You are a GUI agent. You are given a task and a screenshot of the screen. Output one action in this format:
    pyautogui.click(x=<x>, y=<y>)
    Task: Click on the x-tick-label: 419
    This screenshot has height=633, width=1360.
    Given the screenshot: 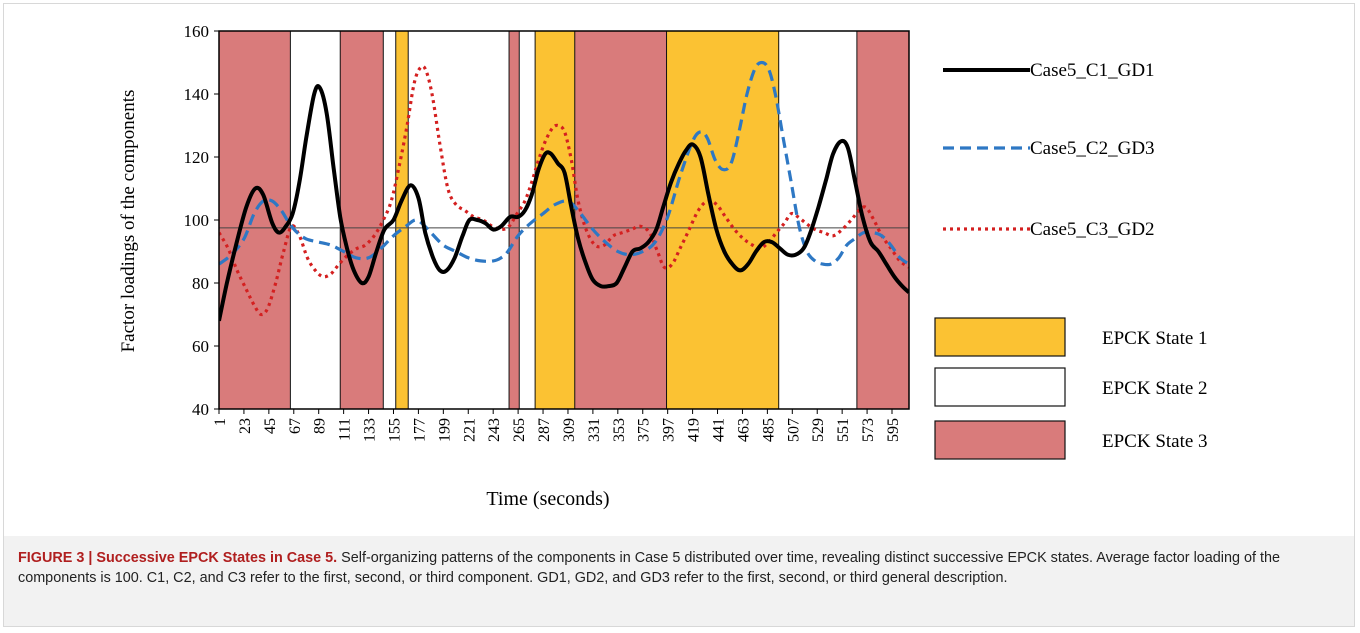 What is the action you would take?
    pyautogui.click(x=694, y=430)
    